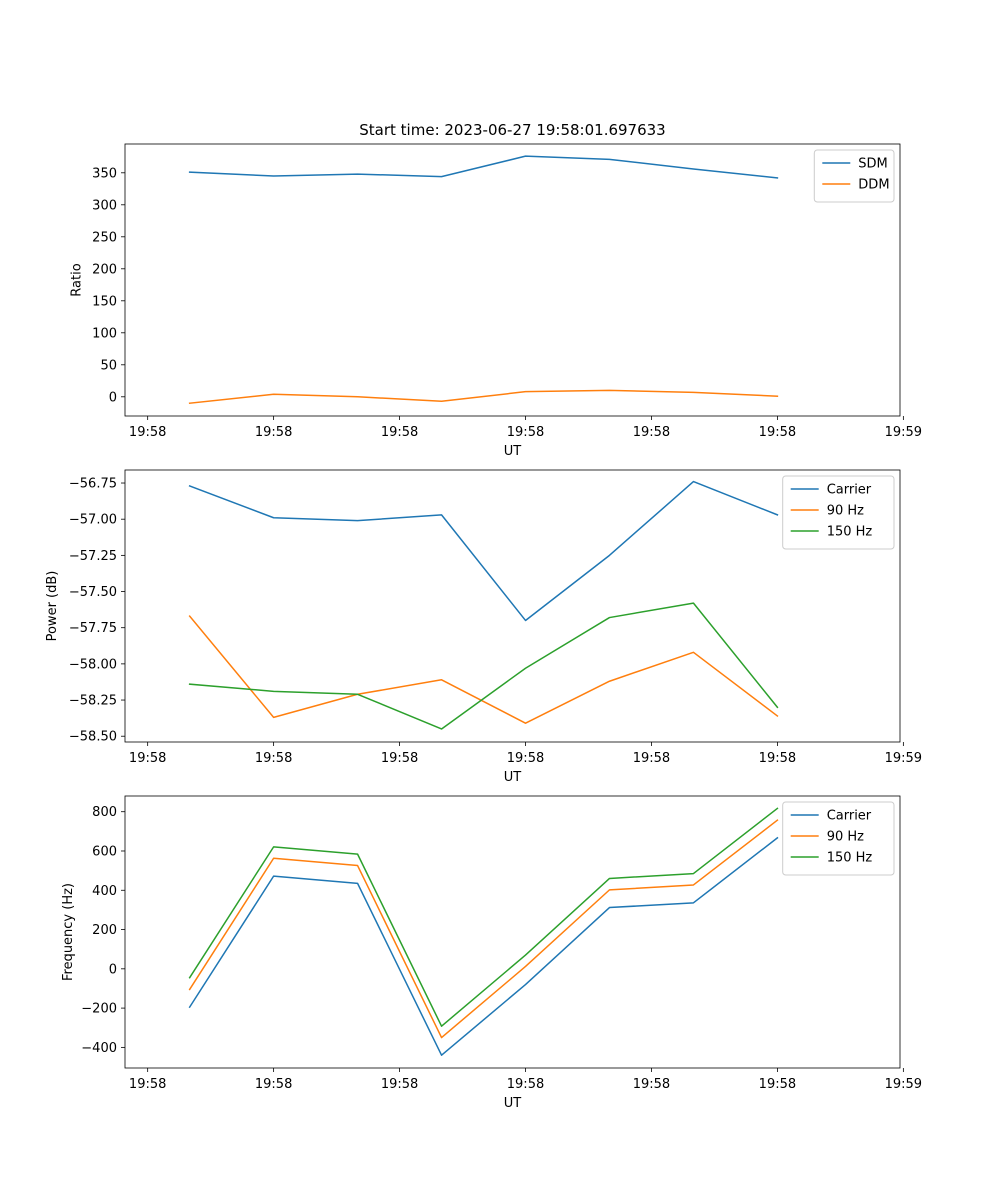 Image resolution: width=1000 pixels, height=1200 pixels. I want to click on legend: SDM DDM, so click(854, 176).